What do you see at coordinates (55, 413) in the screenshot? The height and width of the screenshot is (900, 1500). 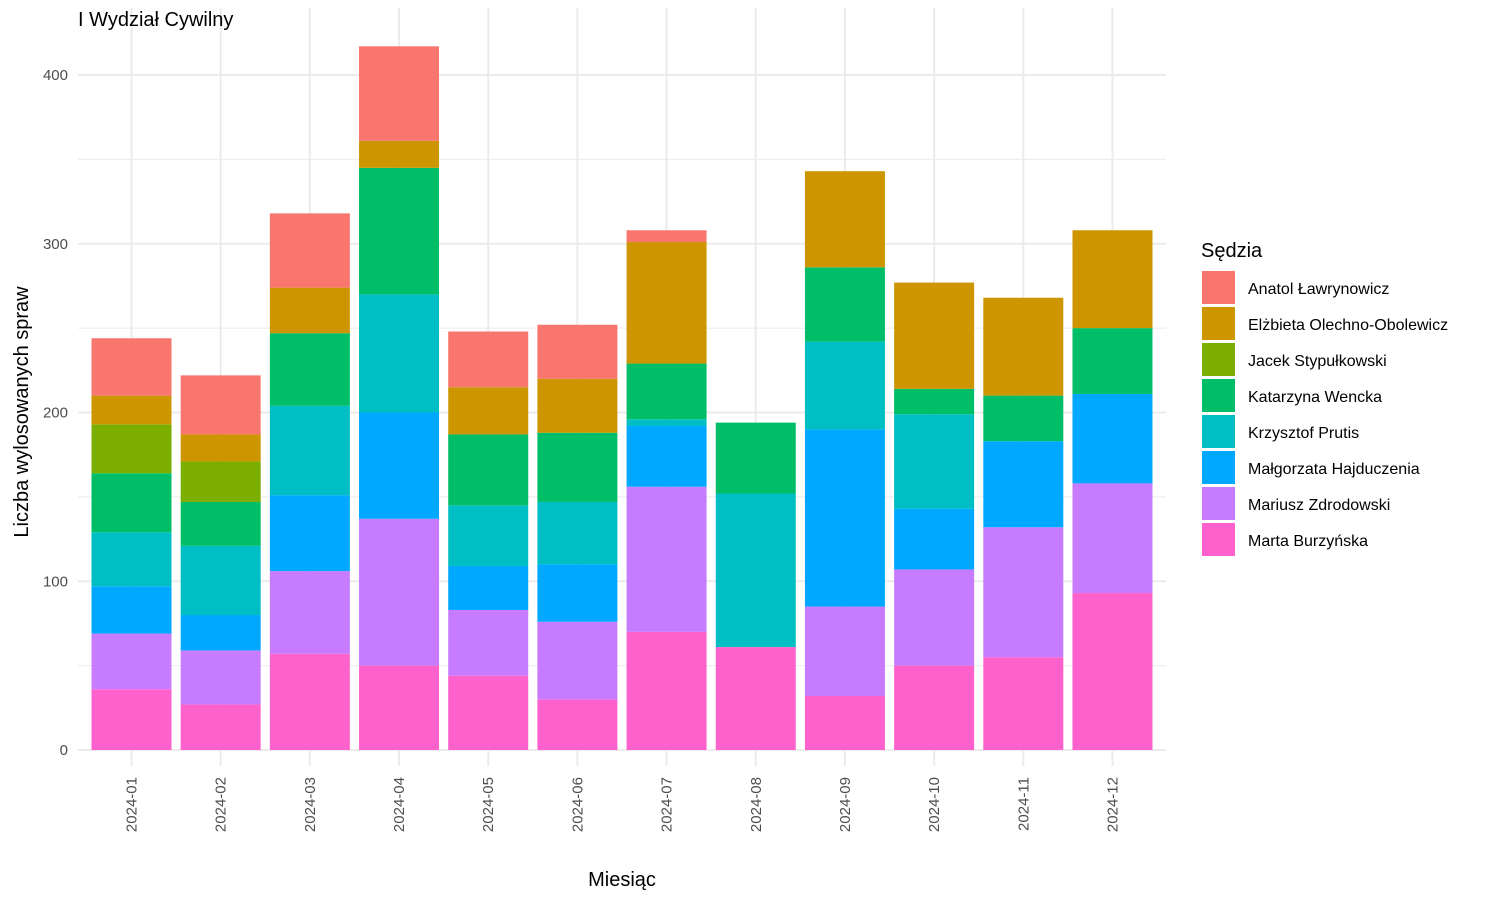 I see `y-tick-label: 200` at bounding box center [55, 413].